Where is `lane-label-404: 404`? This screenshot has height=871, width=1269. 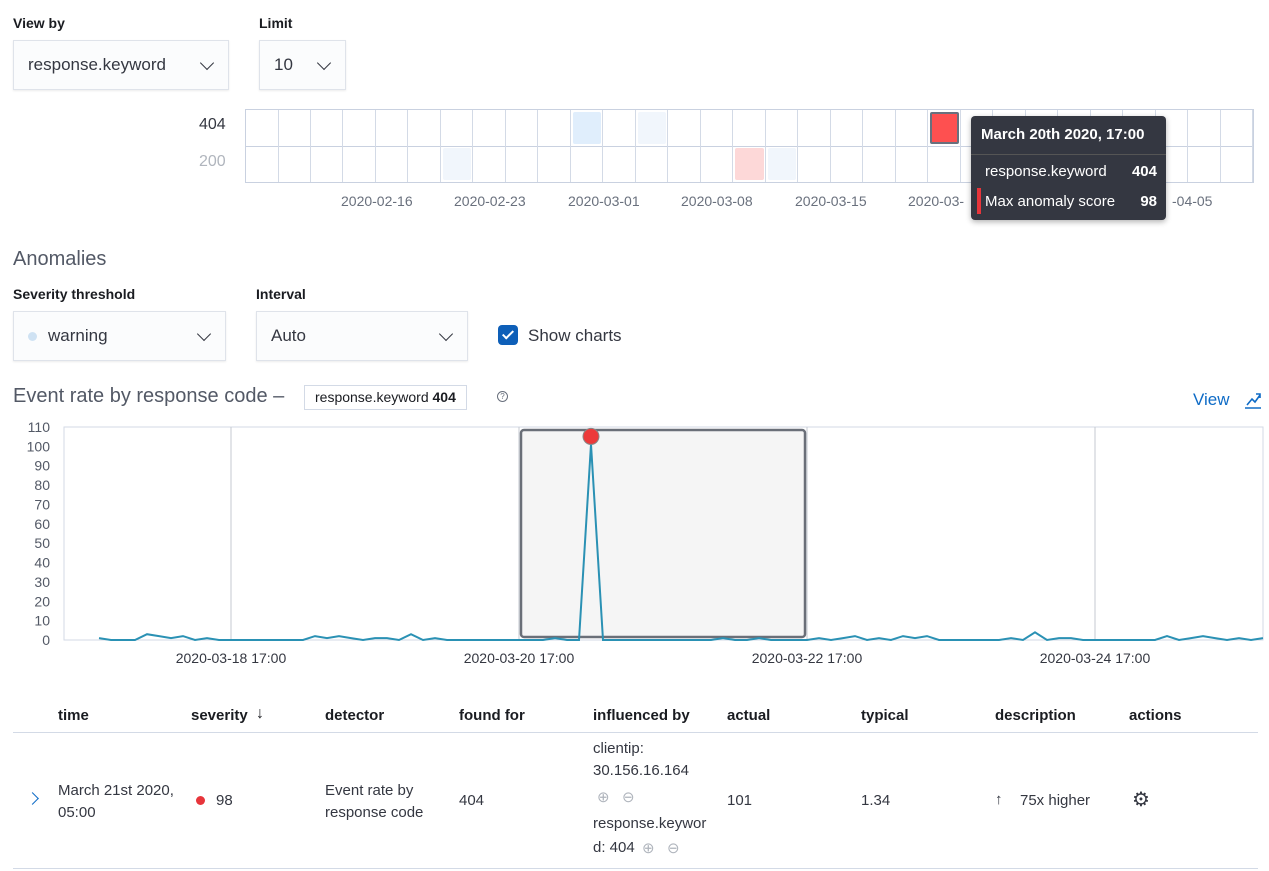 lane-label-404: 404 is located at coordinates (212, 124).